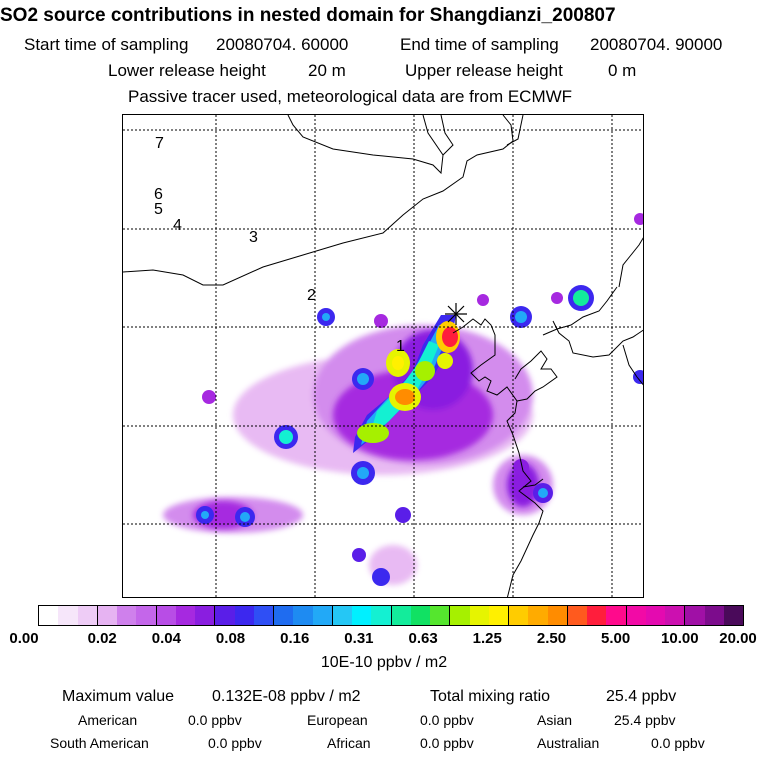 This screenshot has height=768, width=768. What do you see at coordinates (102, 638) in the screenshot?
I see `colorbar-tick-label: 0.02` at bounding box center [102, 638].